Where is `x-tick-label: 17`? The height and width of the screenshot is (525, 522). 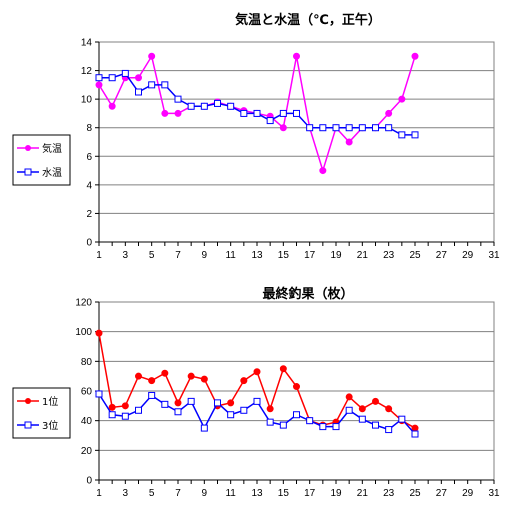
x-tick-label: 17 is located at coordinates (310, 255).